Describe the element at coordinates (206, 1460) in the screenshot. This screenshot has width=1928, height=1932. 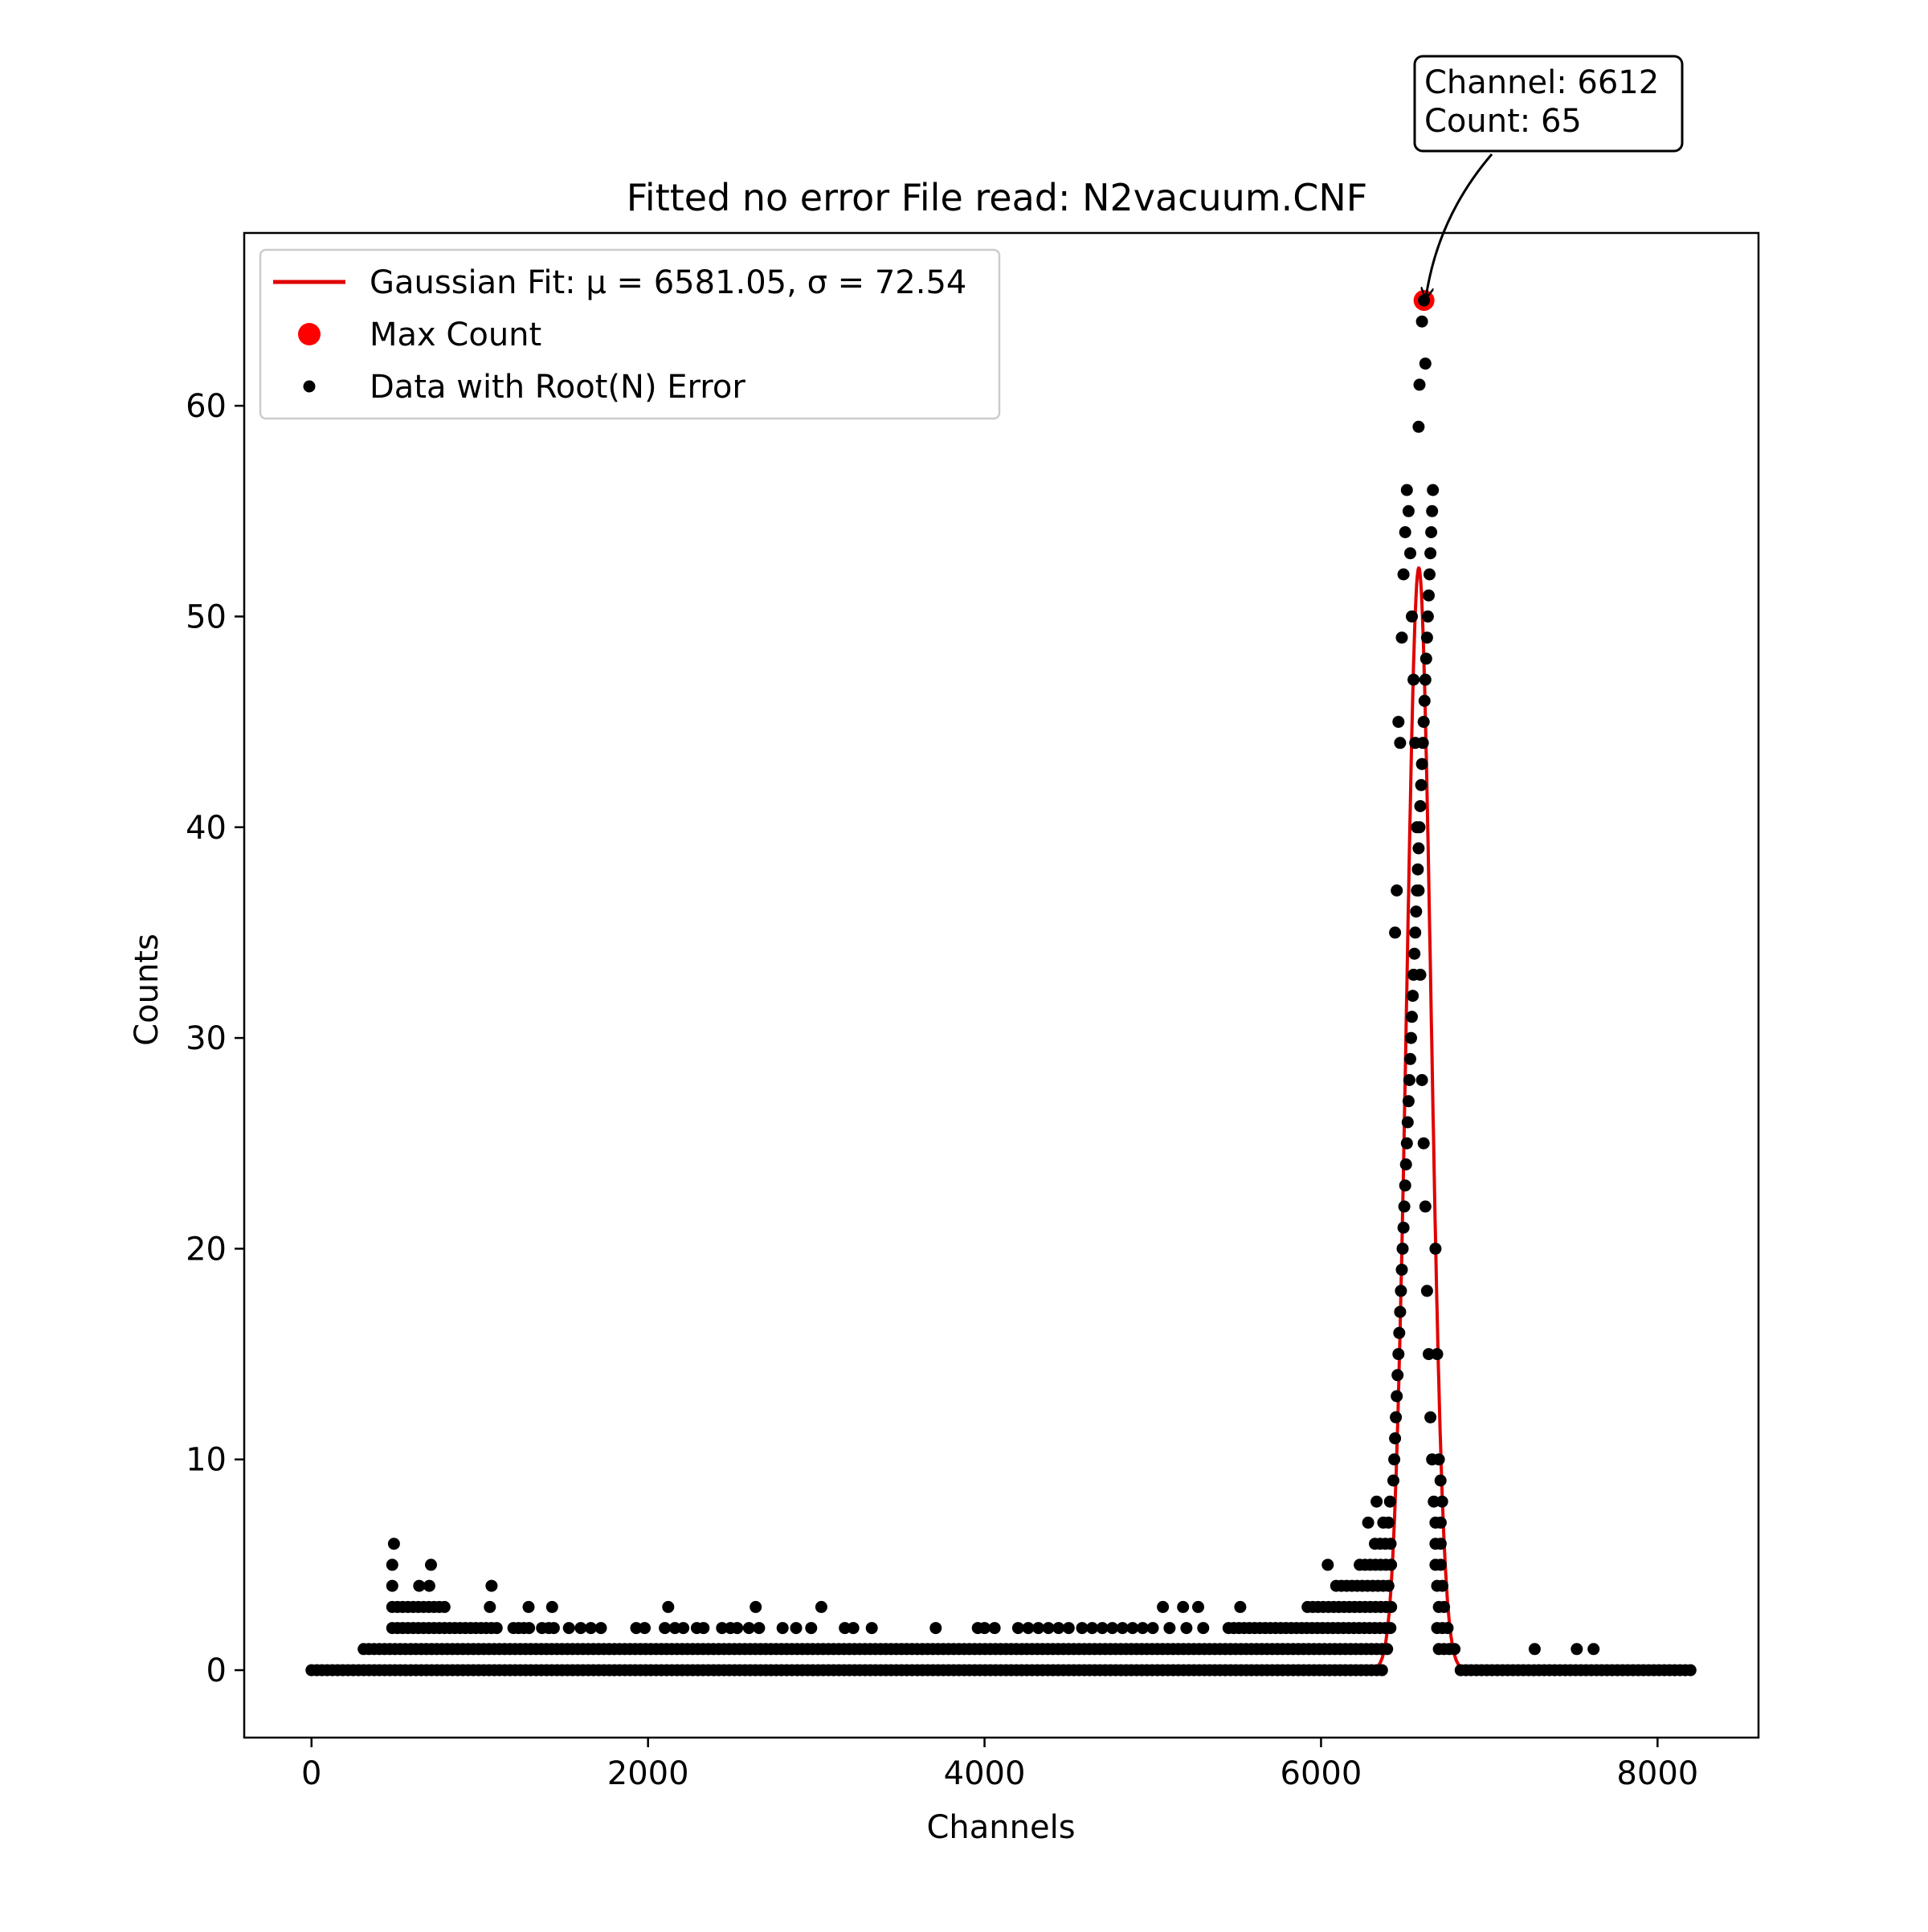
I see `y-tick-label: 10` at that location.